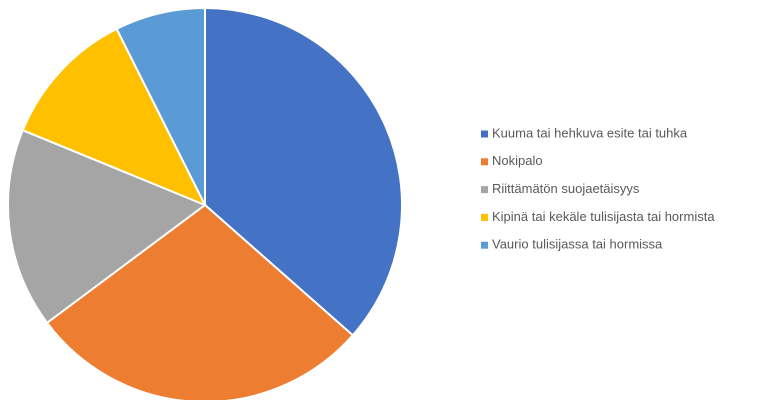  Describe the element at coordinates (590, 132) in the screenshot. I see `legend-label: Kuuma tai hehkuva esite tai tuhka` at that location.